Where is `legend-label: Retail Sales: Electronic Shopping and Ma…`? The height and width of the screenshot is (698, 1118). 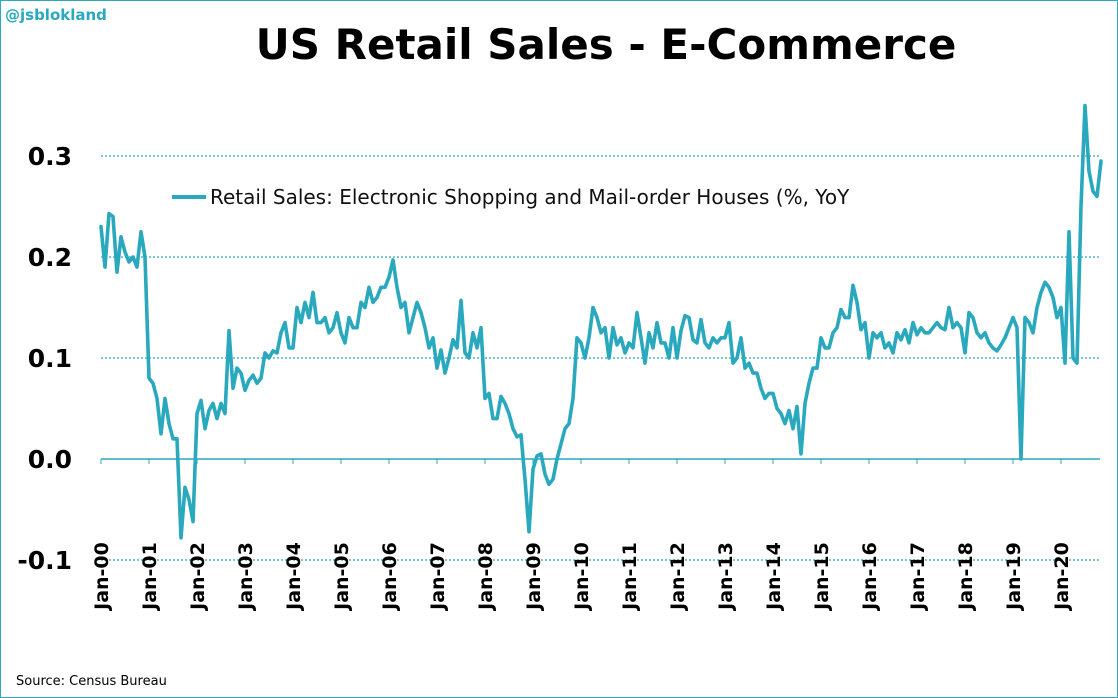
legend-label: Retail Sales: Electronic Shopping and Ma… is located at coordinates (530, 197).